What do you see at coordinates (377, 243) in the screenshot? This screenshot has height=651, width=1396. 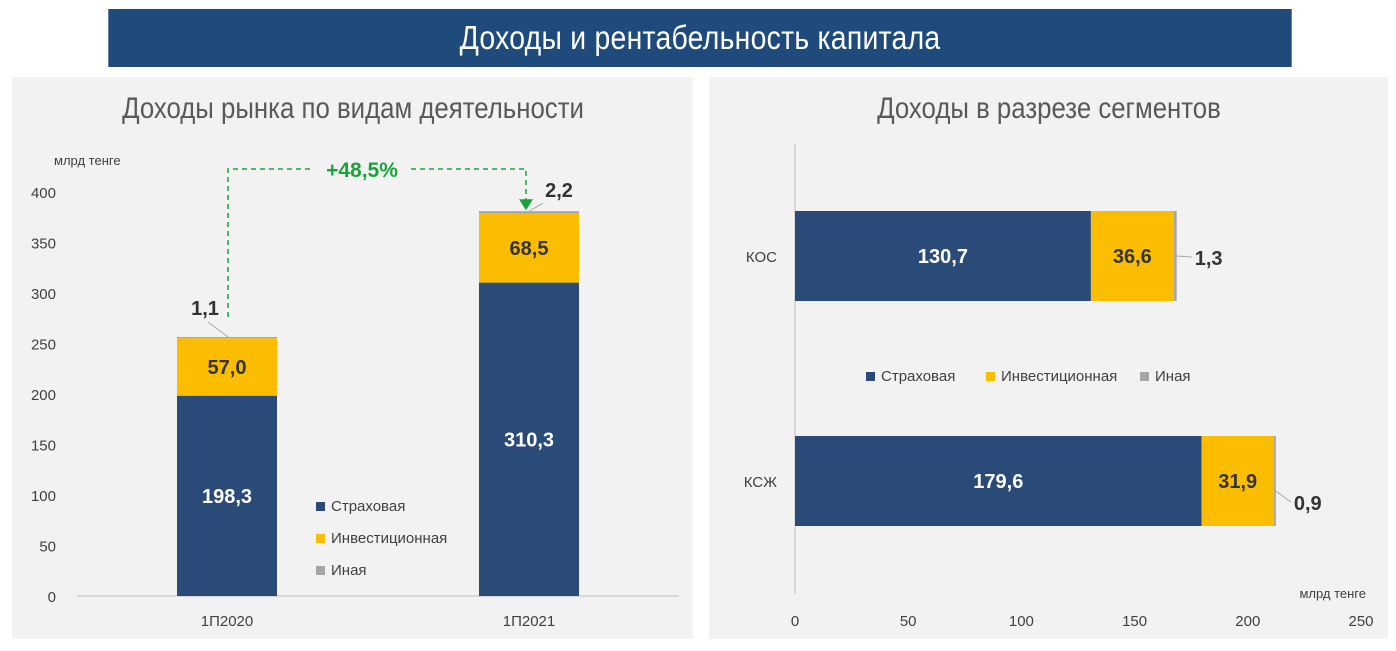 I see `growth-arrow-line` at bounding box center [377, 243].